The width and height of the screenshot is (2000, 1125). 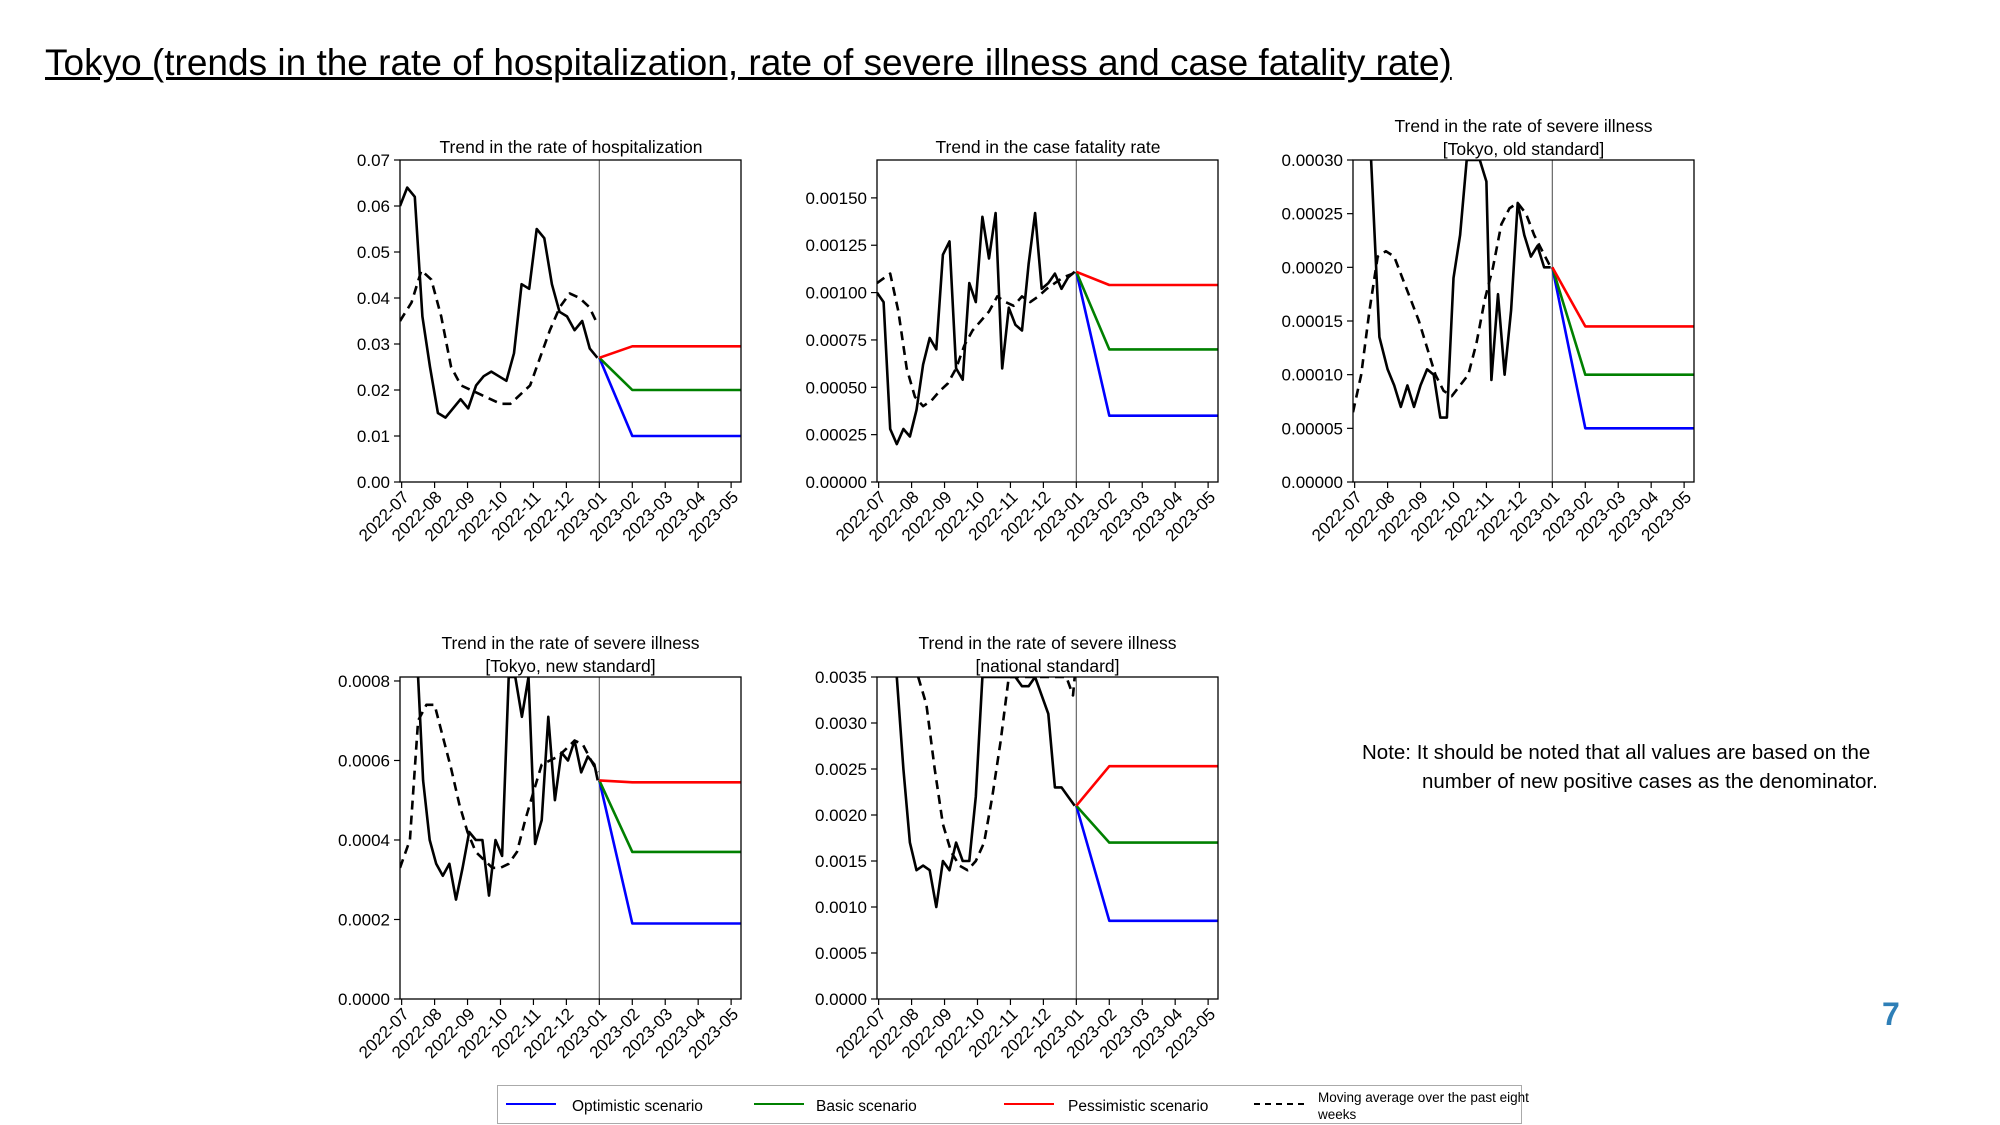 I want to click on chart-subtitle: [Tokyo, new standard], so click(x=570, y=666).